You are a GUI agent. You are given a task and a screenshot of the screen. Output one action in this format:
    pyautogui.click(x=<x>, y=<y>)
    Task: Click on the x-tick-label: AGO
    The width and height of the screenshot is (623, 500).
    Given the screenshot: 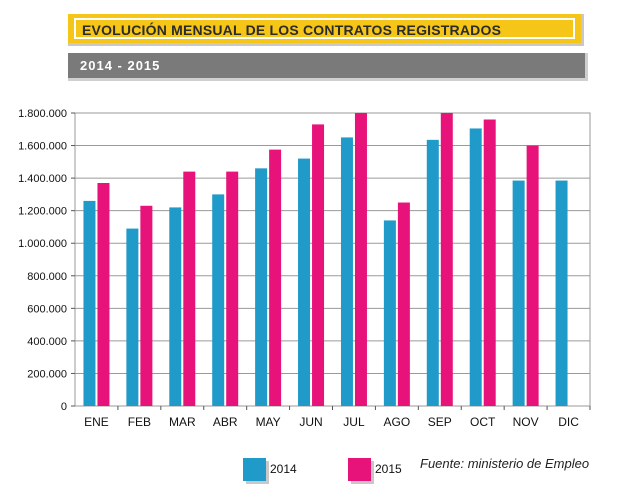 What is the action you would take?
    pyautogui.click(x=397, y=422)
    